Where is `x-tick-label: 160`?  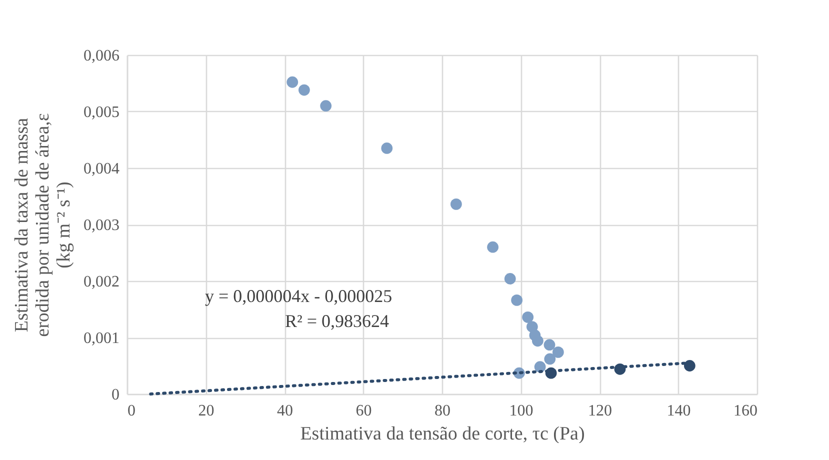 x-tick-label: 160 is located at coordinates (746, 411).